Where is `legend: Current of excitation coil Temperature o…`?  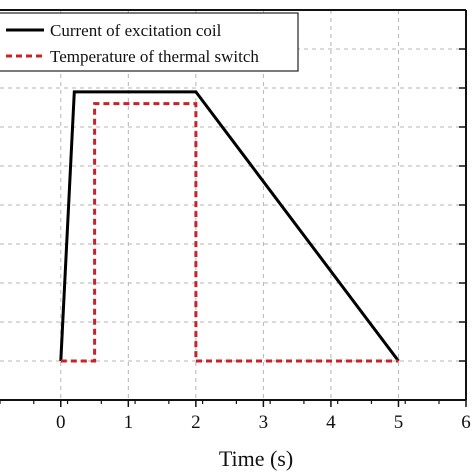 legend: Current of excitation coil Temperature o… is located at coordinates (149, 42).